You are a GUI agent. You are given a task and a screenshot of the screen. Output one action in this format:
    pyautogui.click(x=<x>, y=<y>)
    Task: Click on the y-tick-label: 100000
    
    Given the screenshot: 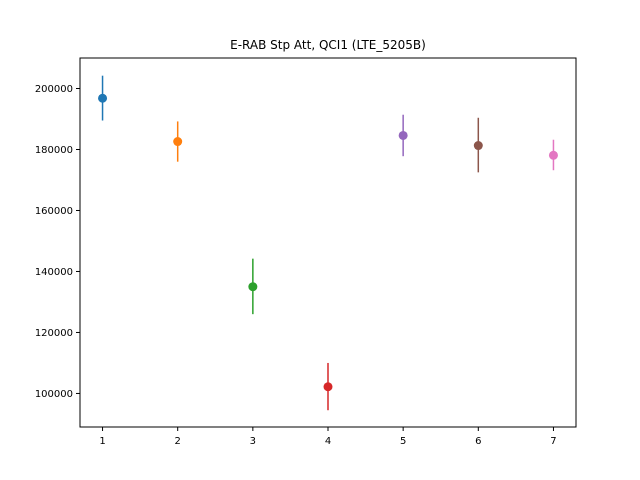 What is the action you would take?
    pyautogui.click(x=54, y=394)
    